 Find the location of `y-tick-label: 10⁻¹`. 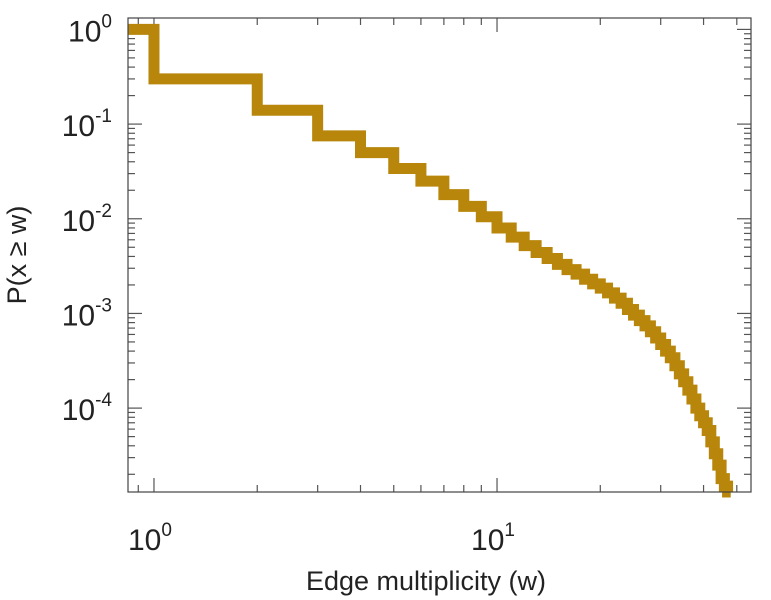

y-tick-label: 10⁻¹ is located at coordinates (87, 124).